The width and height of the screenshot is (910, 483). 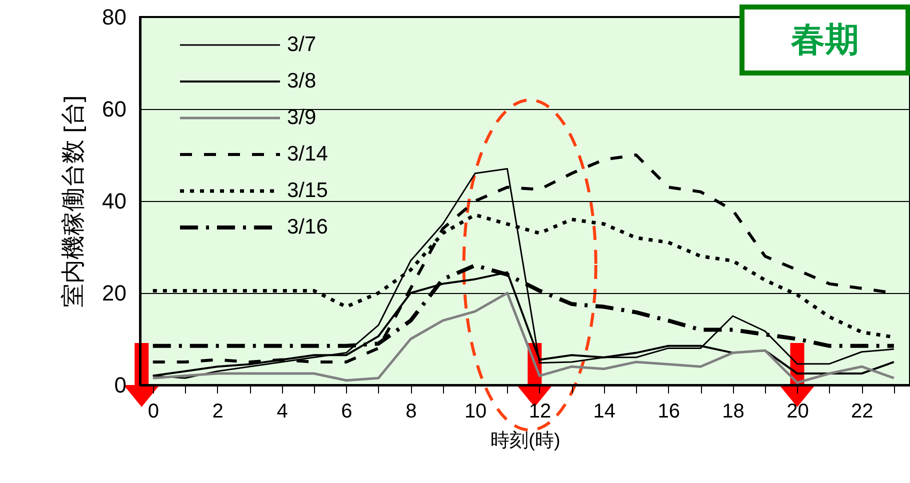 I want to click on annotation: 春期, so click(x=824, y=40).